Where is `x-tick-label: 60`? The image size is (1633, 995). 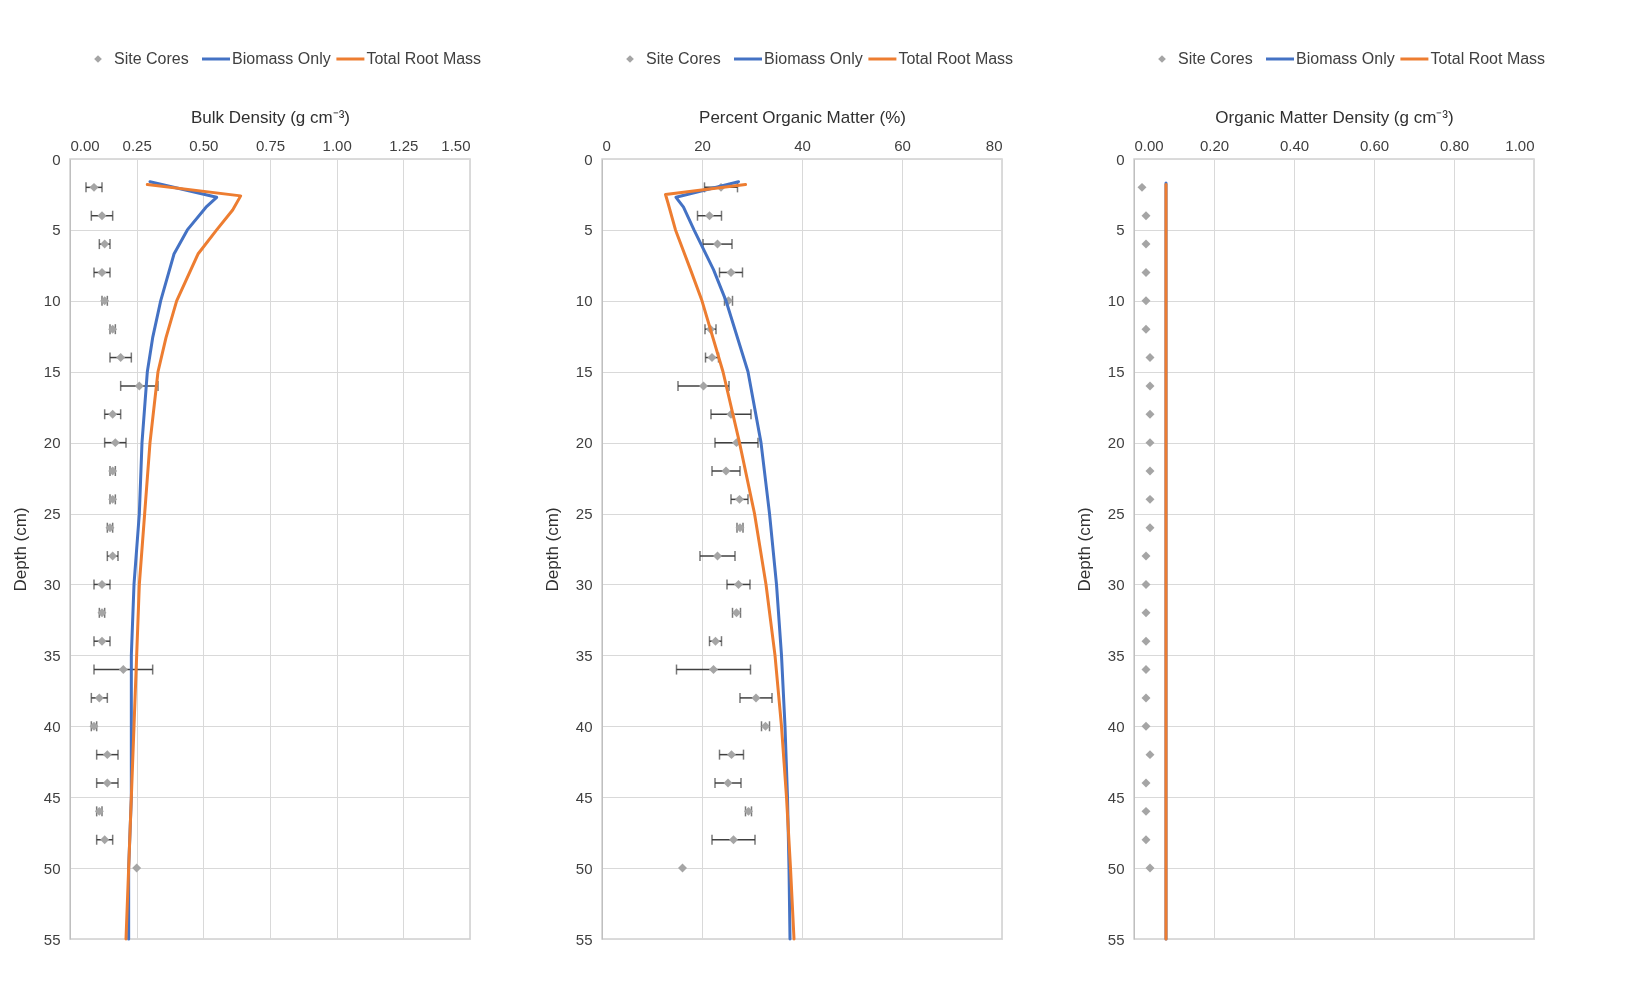 x-tick-label: 60 is located at coordinates (902, 145).